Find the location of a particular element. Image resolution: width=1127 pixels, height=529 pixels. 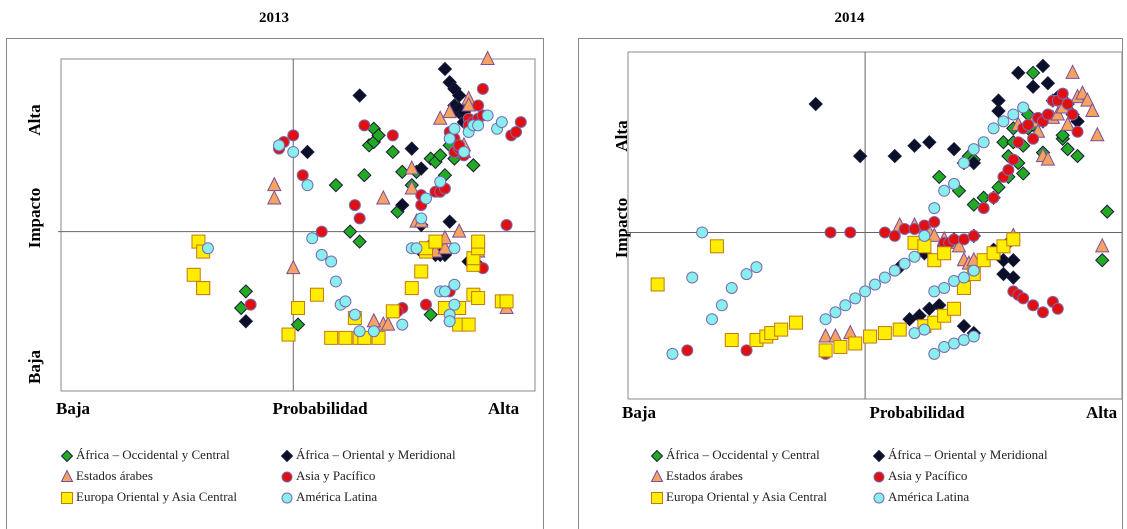

legend-item: Europa Oriental y Asia Central is located at coordinates (170, 496).